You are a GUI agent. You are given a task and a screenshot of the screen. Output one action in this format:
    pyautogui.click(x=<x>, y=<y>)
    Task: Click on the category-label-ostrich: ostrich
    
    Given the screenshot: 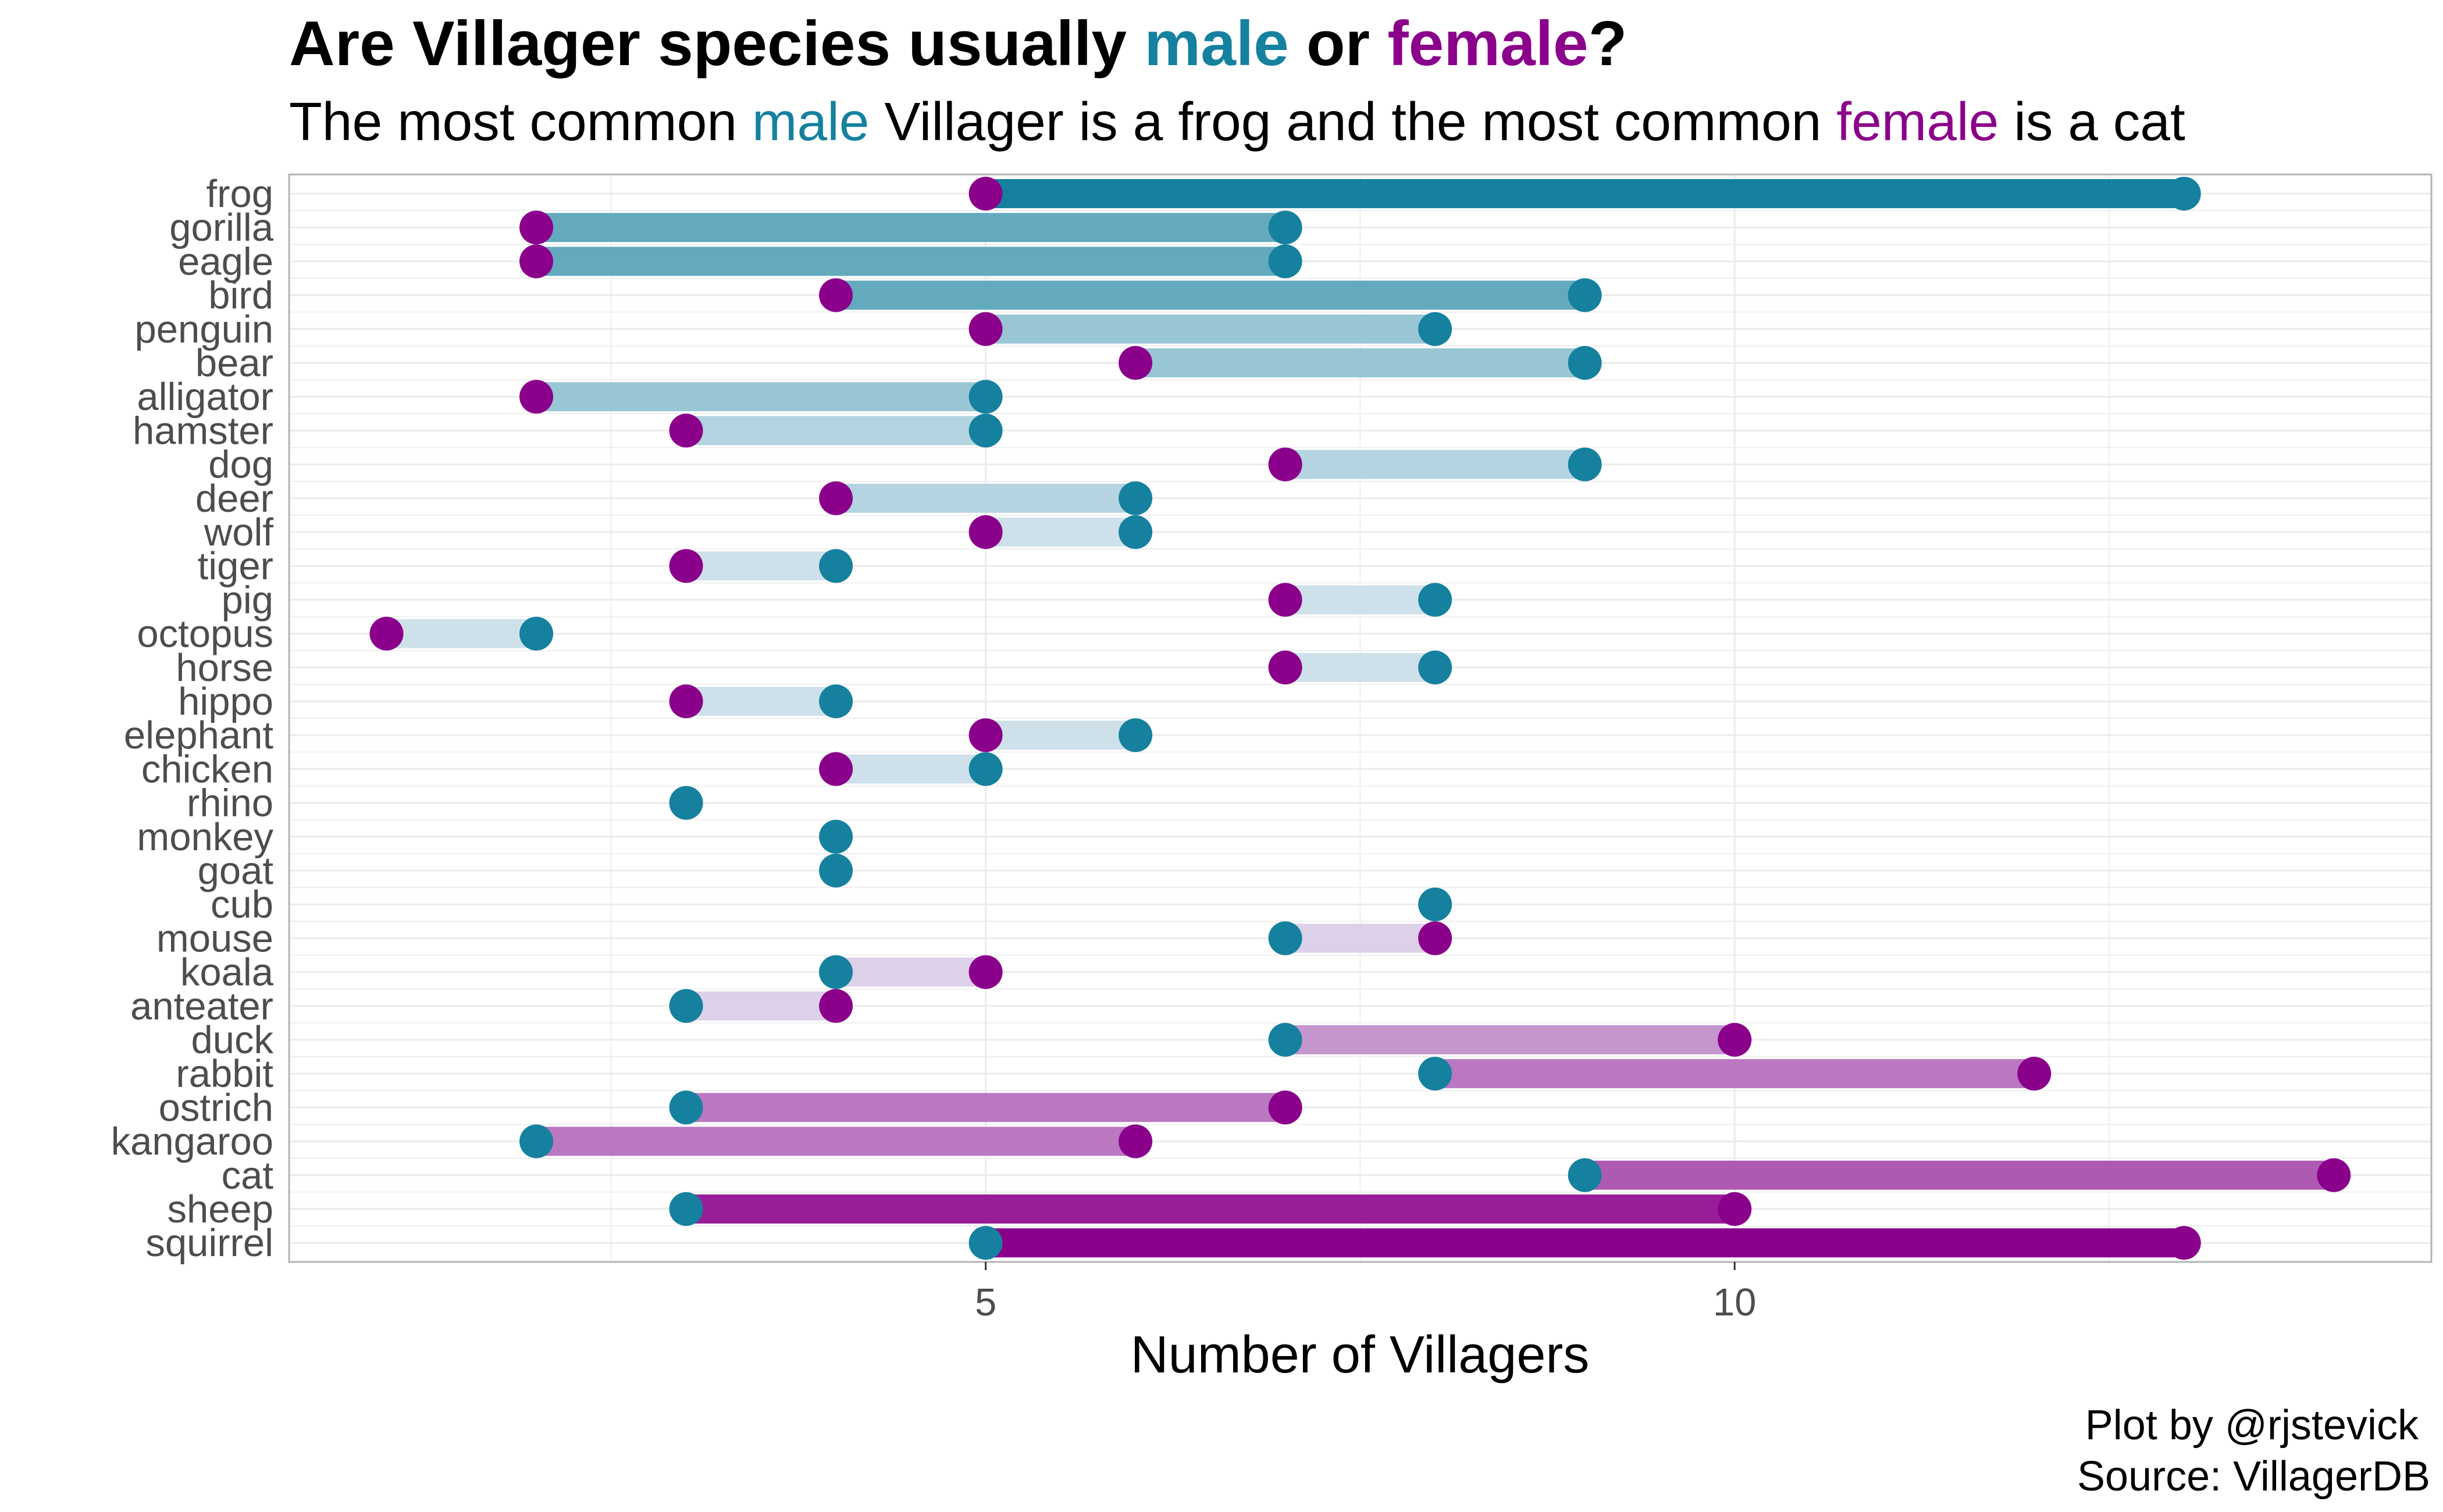 What is the action you would take?
    pyautogui.click(x=216, y=1107)
    